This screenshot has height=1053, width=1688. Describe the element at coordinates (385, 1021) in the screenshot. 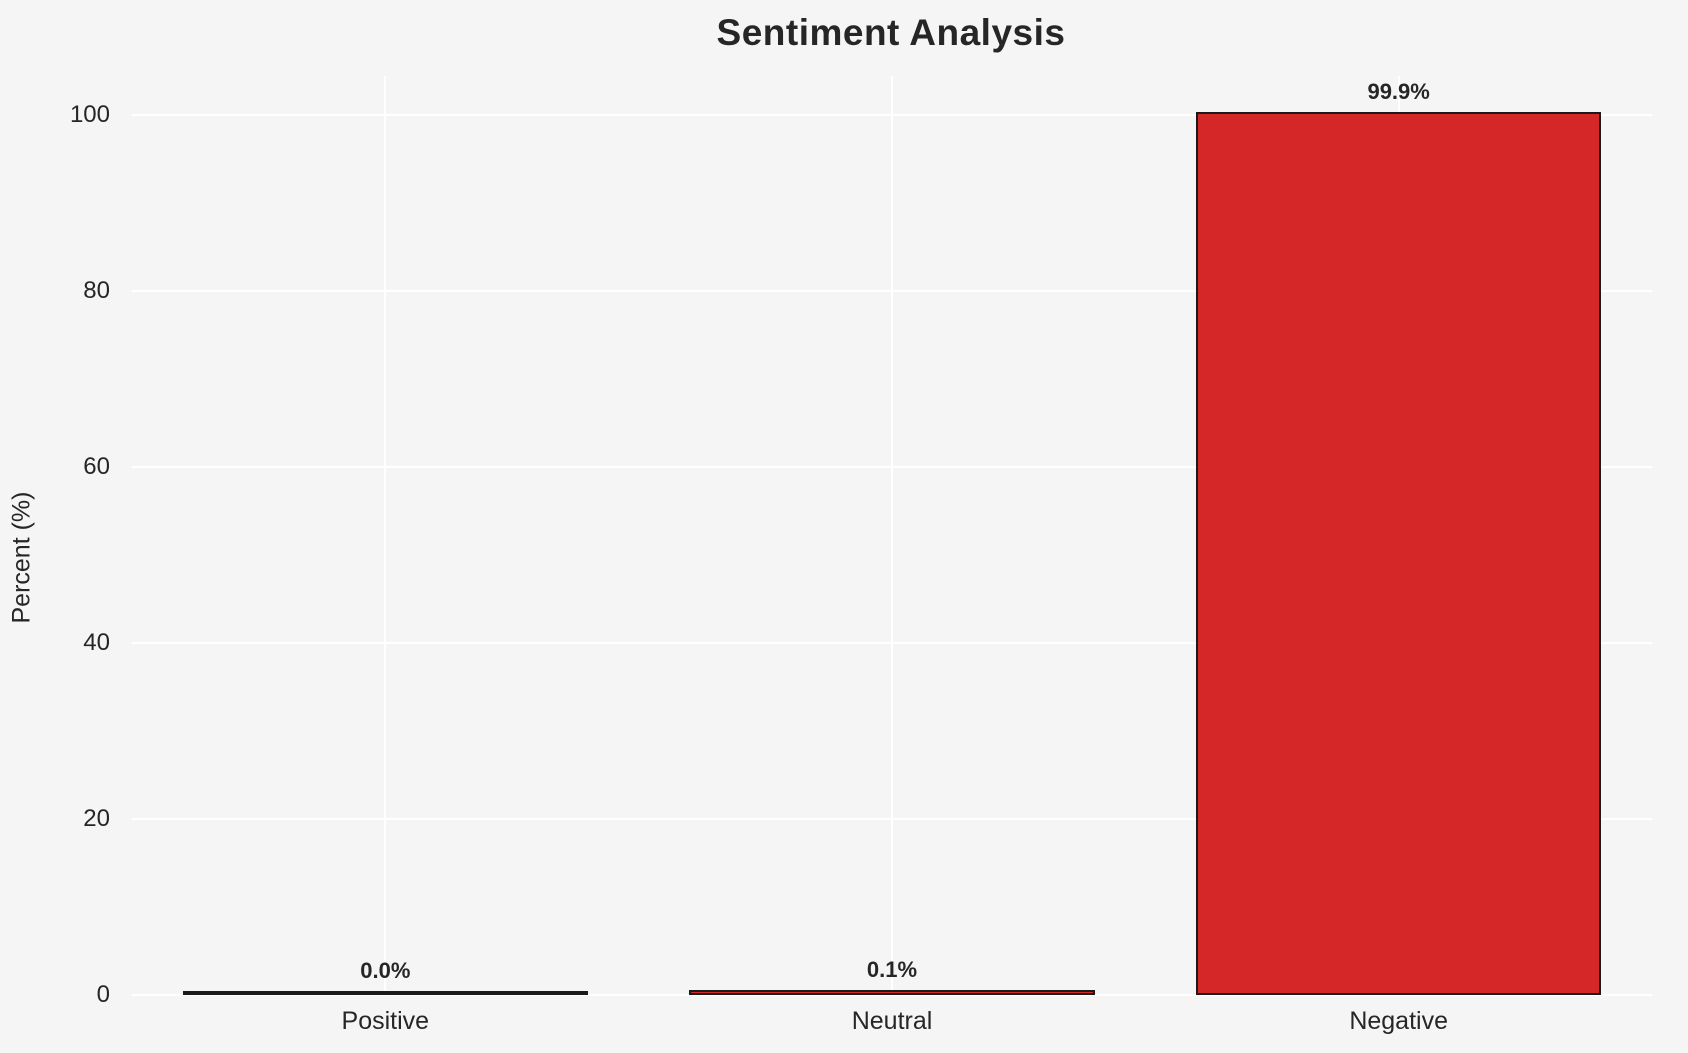

I see `xtick-label-positive: Positive` at that location.